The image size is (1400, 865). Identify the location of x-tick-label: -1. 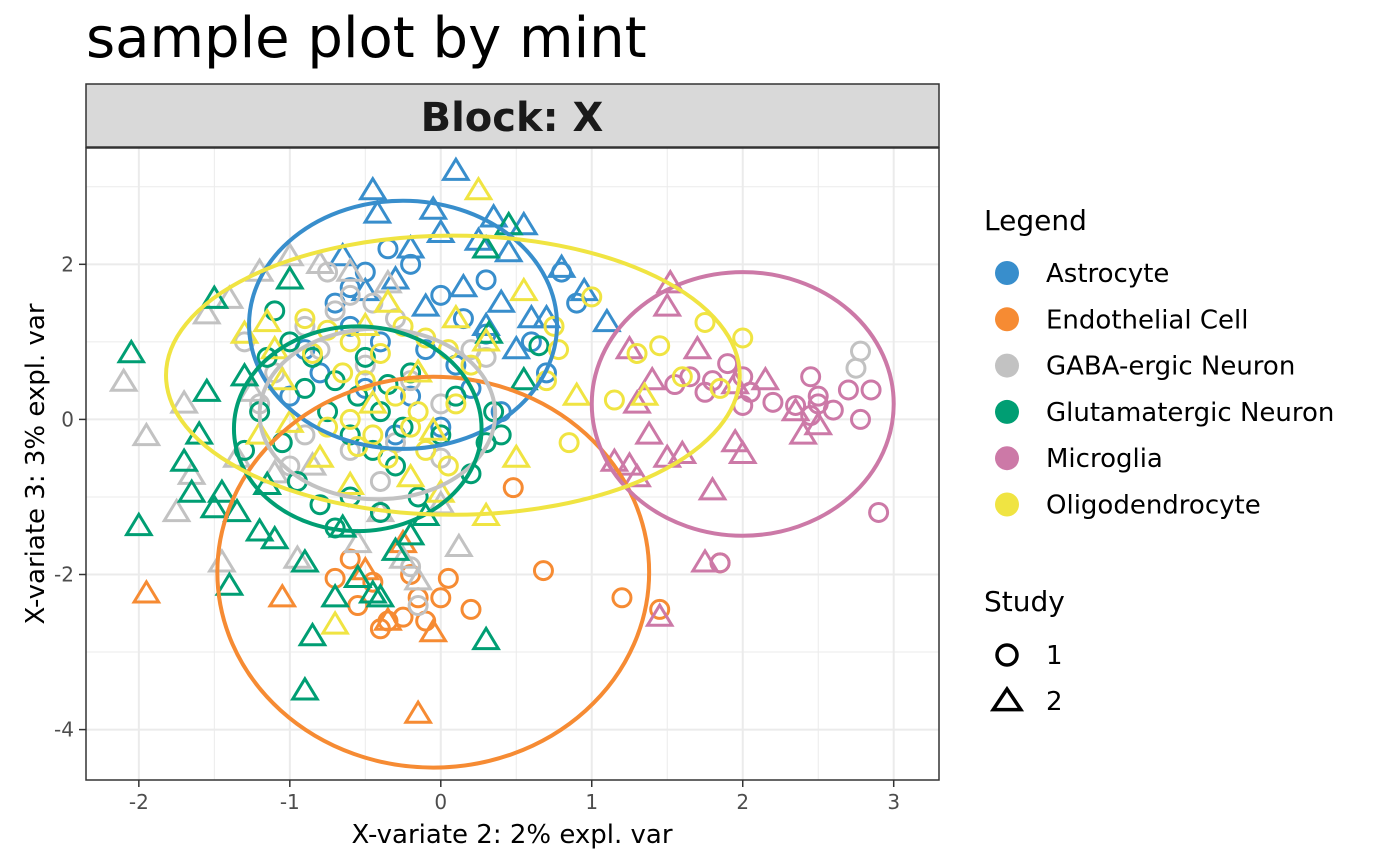
(290, 802).